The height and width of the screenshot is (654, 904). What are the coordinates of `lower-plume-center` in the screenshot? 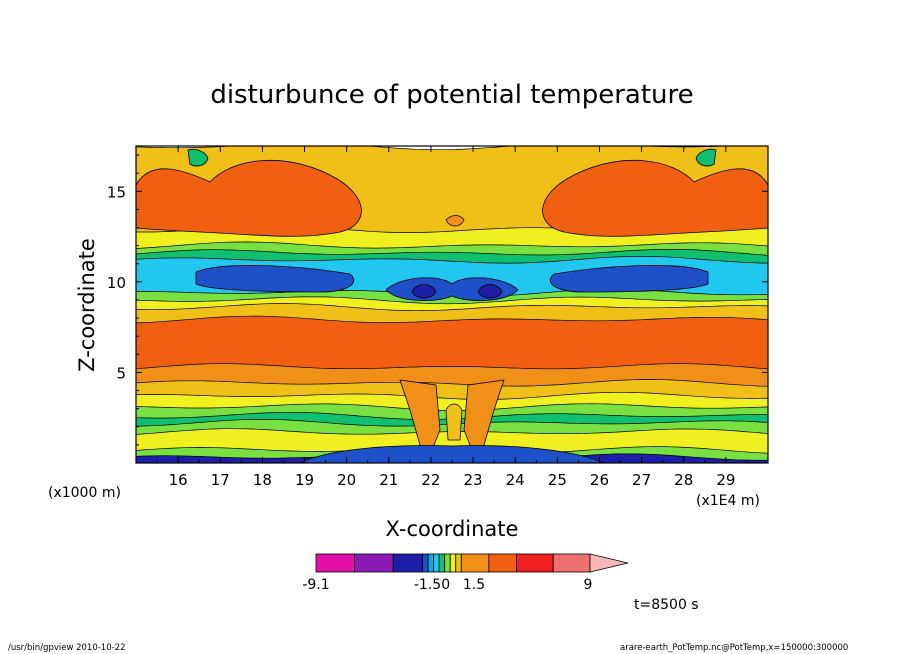 It's located at (454, 422).